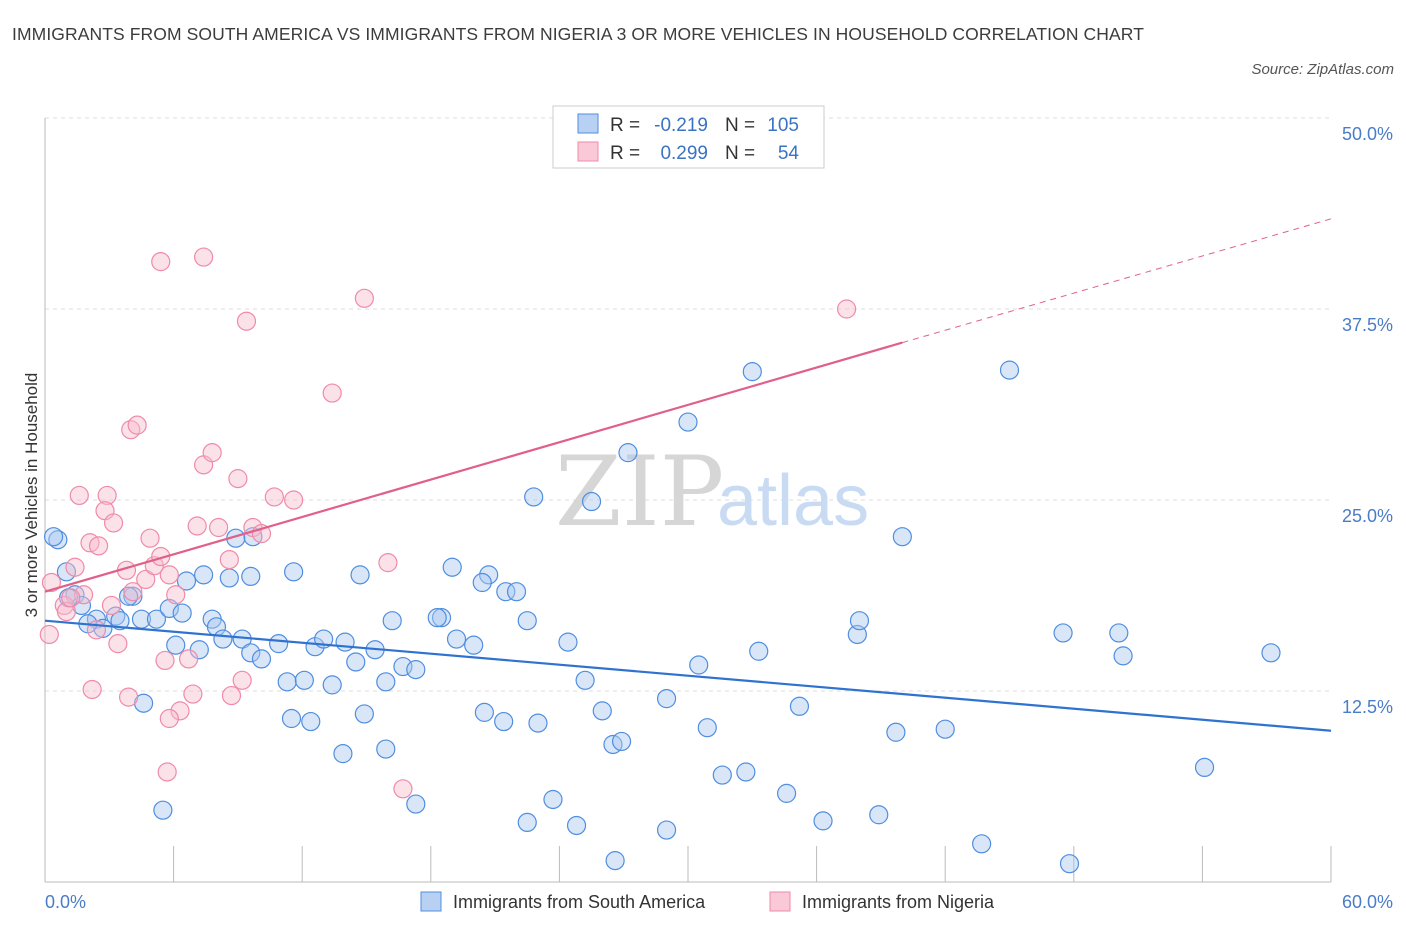 The height and width of the screenshot is (930, 1406). I want to click on legend-r-value-0: -0.219, so click(681, 125).